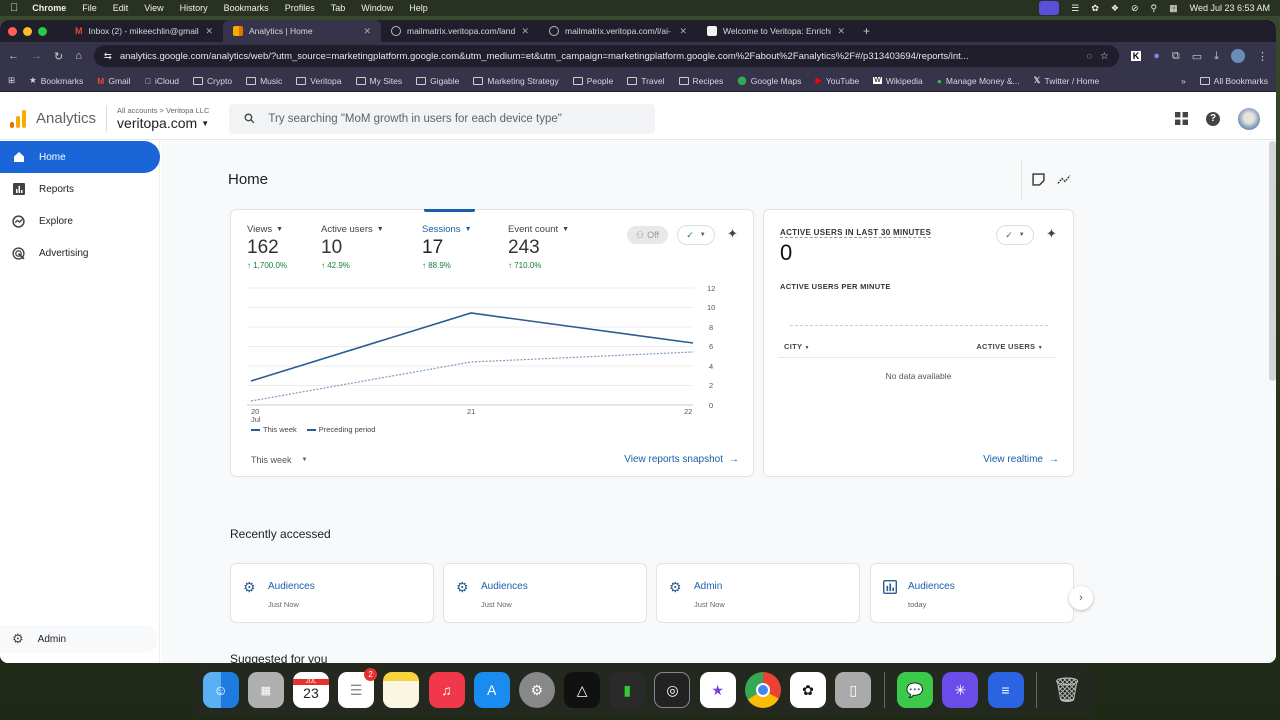 The height and width of the screenshot is (720, 1280). Describe the element at coordinates (1081, 598) in the screenshot. I see `carousel-next-button: ›` at that location.